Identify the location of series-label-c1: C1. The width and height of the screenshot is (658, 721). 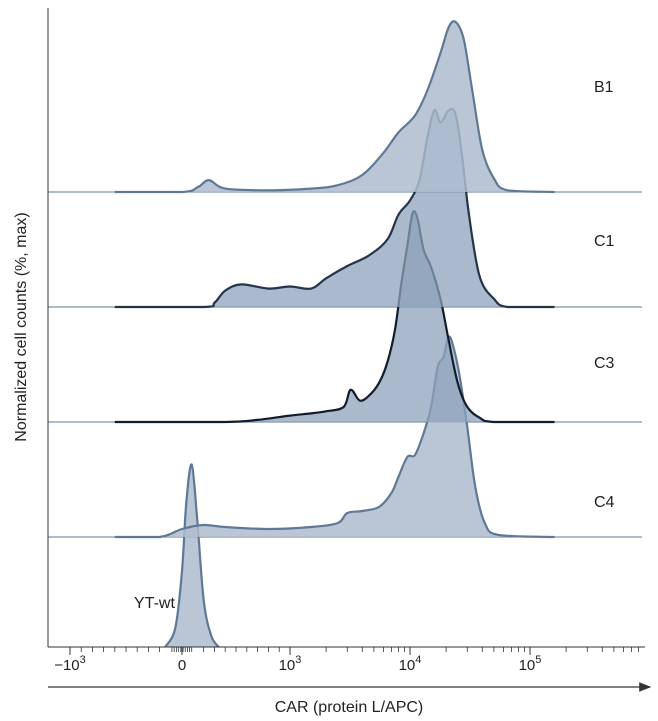
(604, 241).